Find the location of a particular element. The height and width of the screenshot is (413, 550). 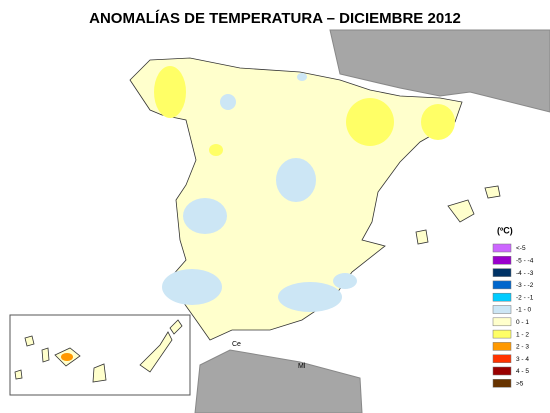

legend-label: 4 - 5 is located at coordinates (522, 371).